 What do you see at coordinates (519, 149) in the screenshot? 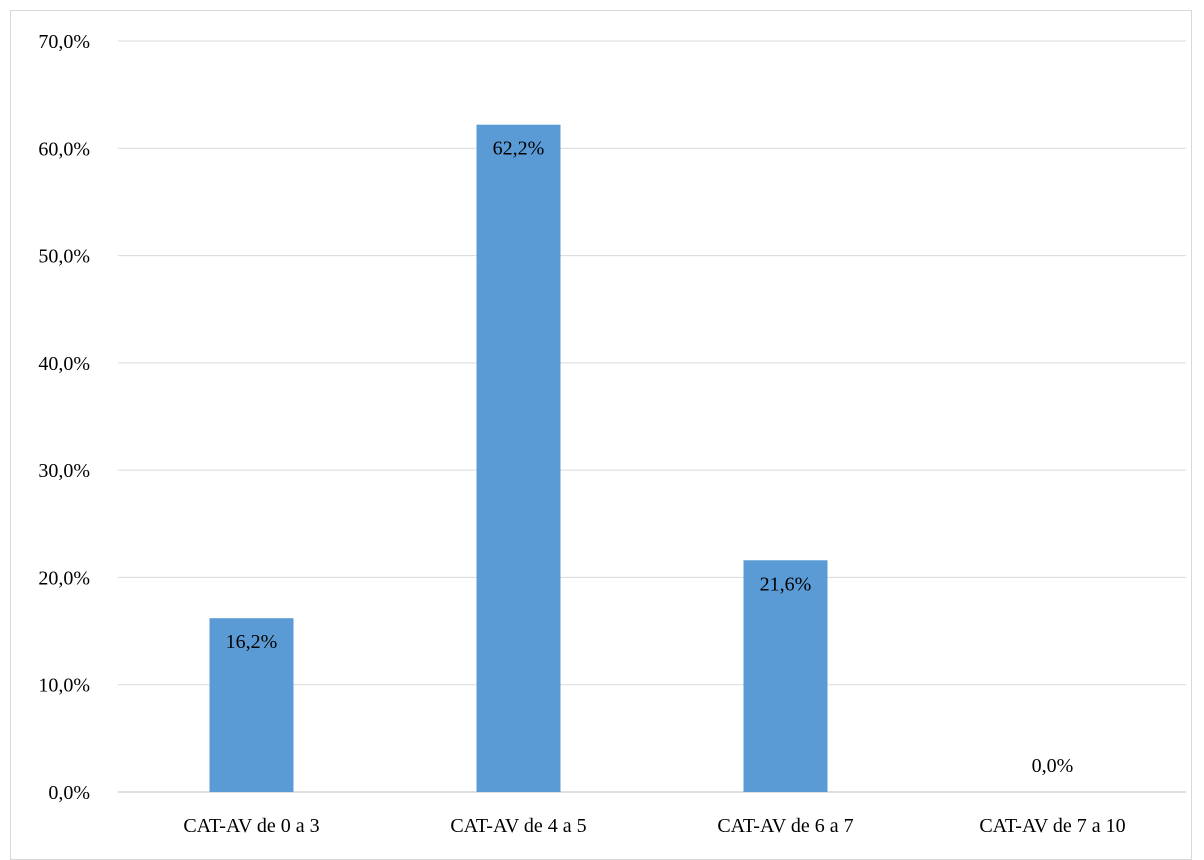
I see `data-label: 62,2%` at bounding box center [519, 149].